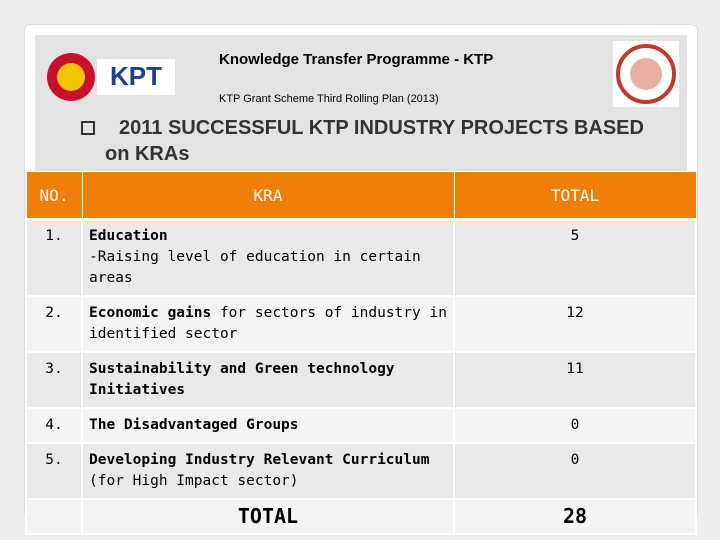 This screenshot has width=720, height=540. Describe the element at coordinates (150, 313) in the screenshot. I see `kra-text: Economic gains` at that location.